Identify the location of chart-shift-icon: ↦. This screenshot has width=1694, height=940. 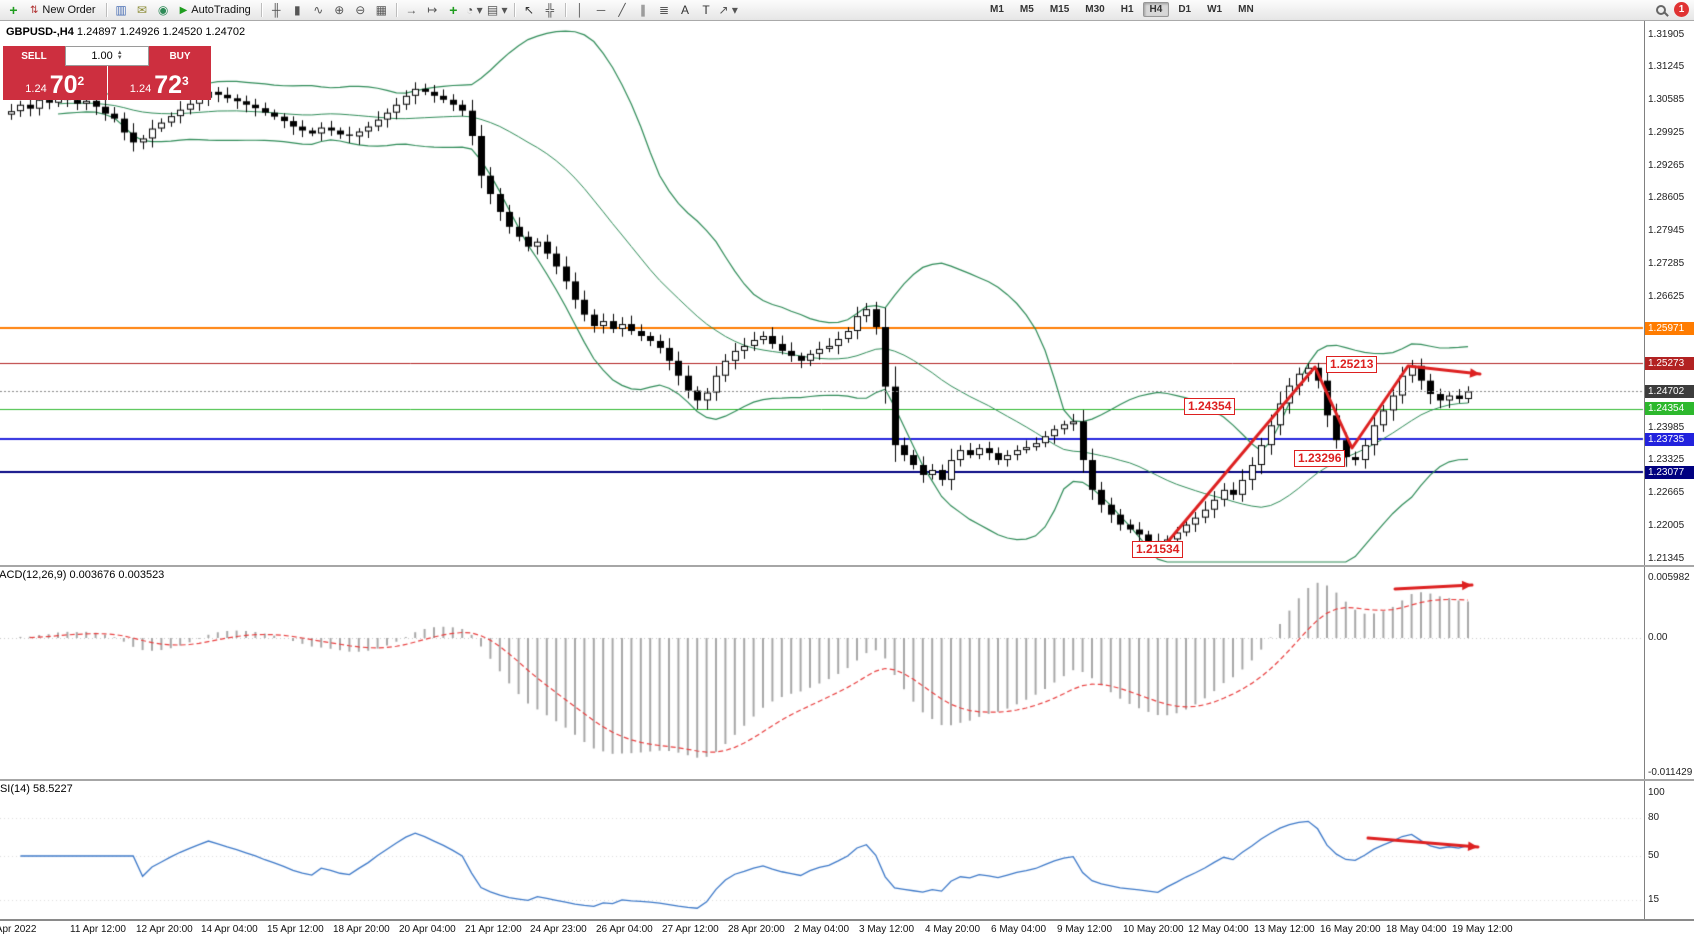
(432, 10).